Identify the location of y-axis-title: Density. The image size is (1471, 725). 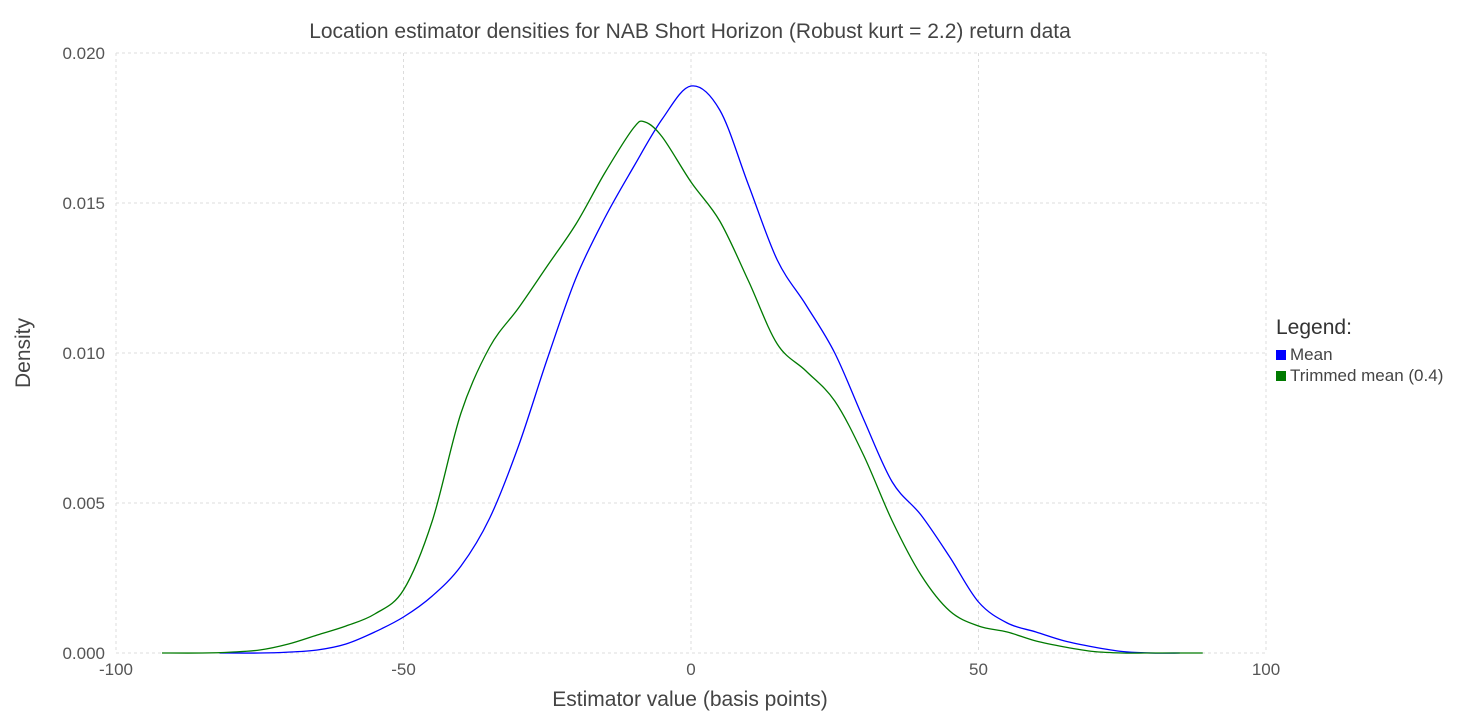
(23, 352).